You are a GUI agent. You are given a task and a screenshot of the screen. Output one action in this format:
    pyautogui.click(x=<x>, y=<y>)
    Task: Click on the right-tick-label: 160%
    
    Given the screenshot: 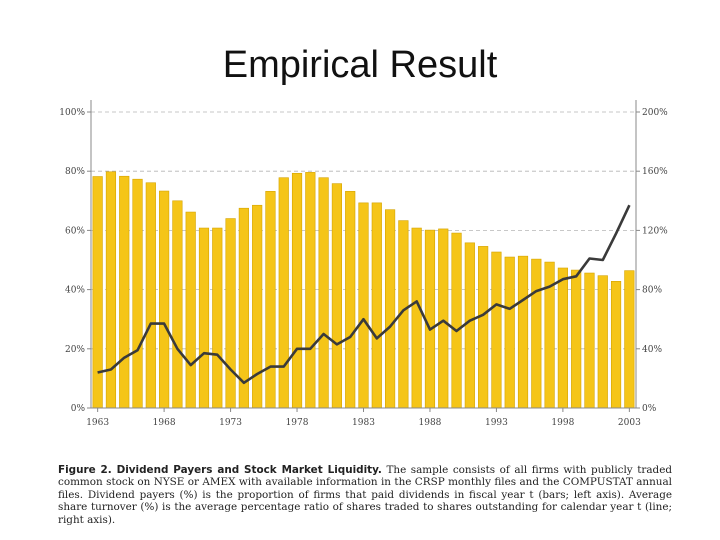 What is the action you would take?
    pyautogui.click(x=655, y=172)
    